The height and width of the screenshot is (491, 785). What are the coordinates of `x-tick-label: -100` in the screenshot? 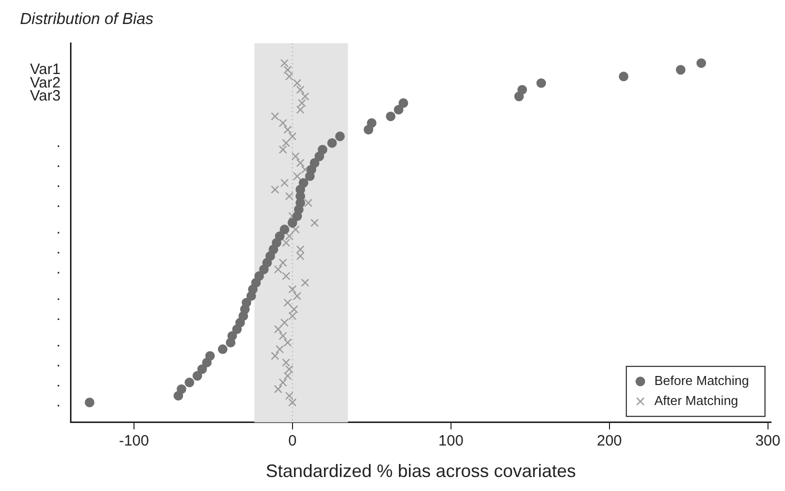 It's located at (133, 441).